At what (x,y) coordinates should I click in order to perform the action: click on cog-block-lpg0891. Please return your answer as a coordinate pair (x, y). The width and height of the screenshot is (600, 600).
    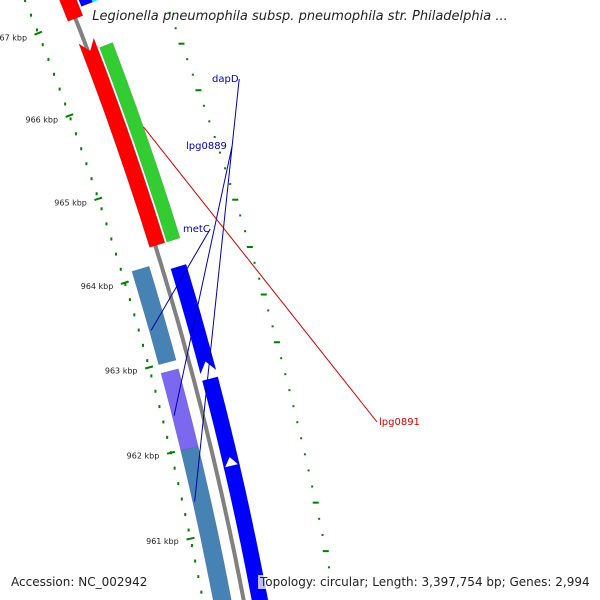
    Looking at the image, I should click on (140, 142).